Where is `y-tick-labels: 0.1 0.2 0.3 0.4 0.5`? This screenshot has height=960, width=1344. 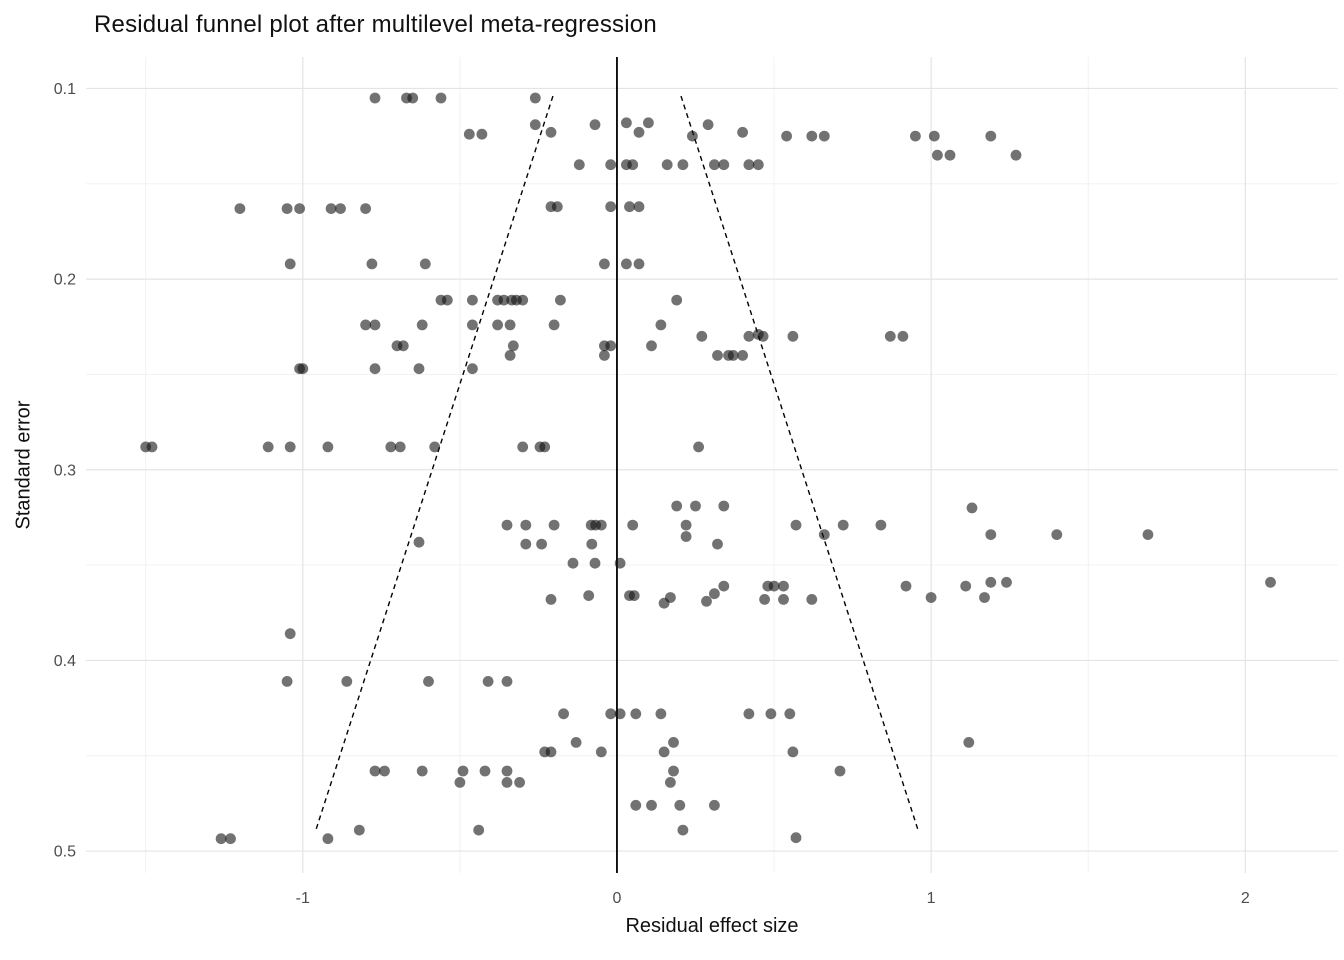
y-tick-labels: 0.1 0.2 0.3 0.4 0.5 is located at coordinates (65, 471).